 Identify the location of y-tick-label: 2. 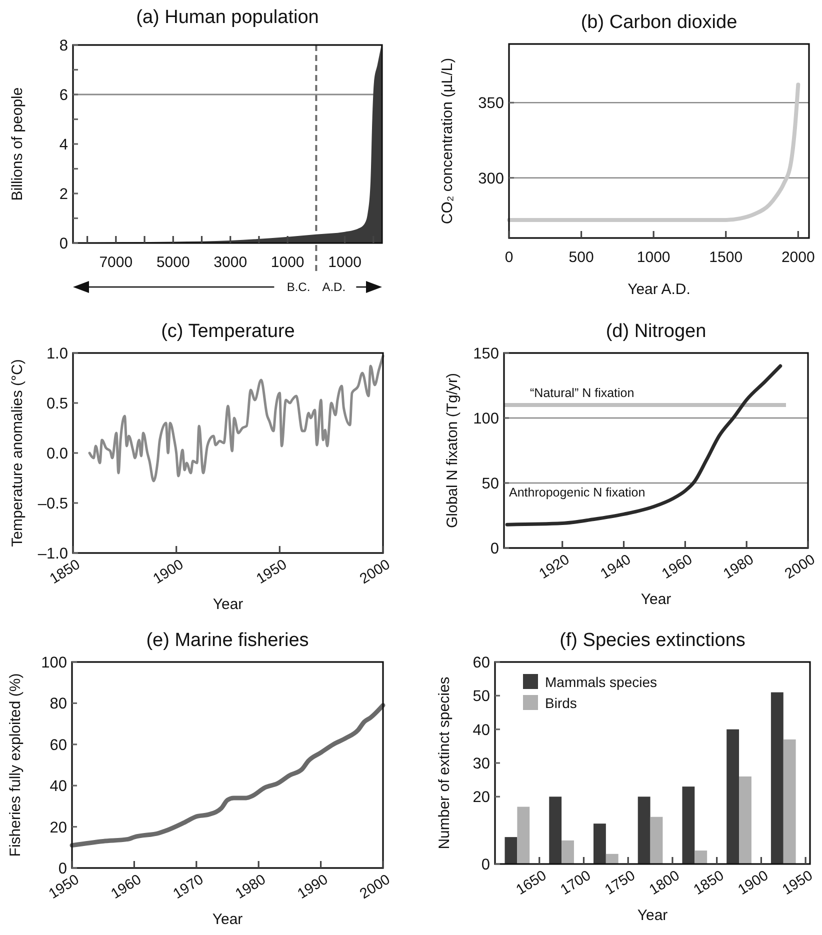
(63, 194).